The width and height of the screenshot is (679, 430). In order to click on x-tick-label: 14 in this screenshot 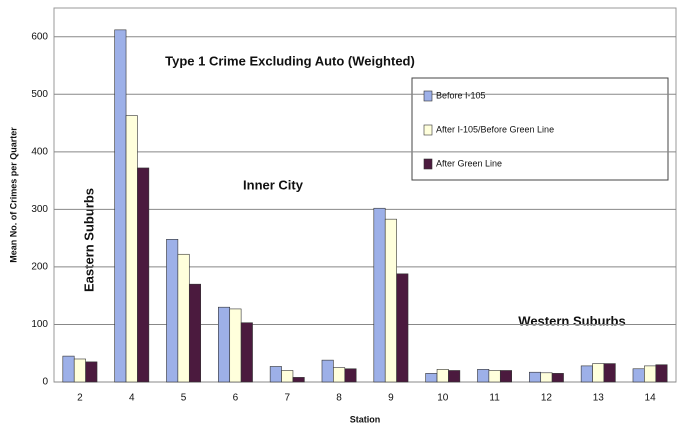, I will do `click(651, 398)`.